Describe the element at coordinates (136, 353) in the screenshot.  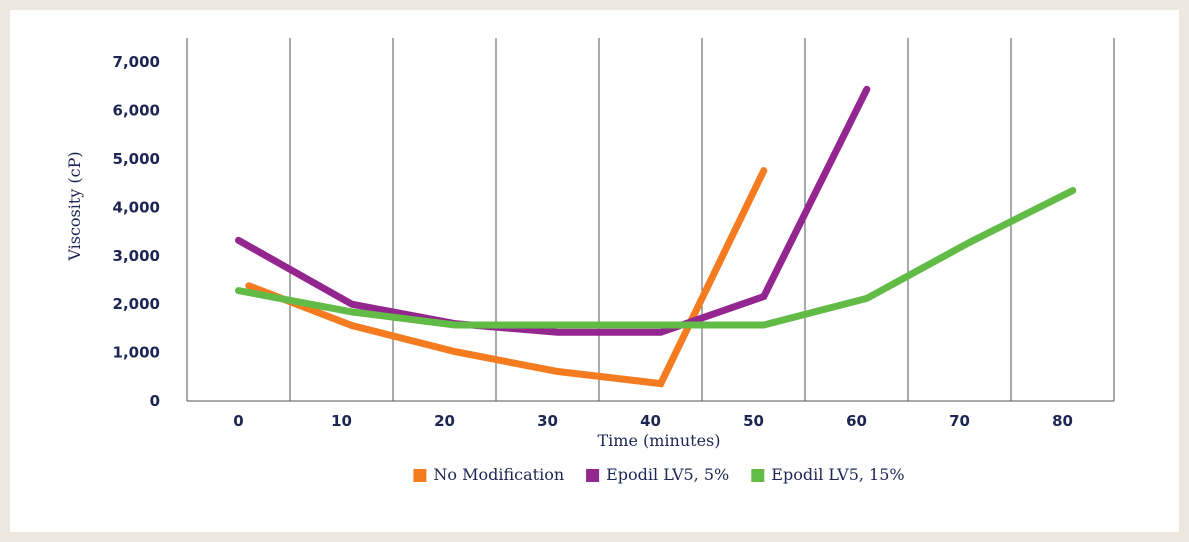
I see `y-tick-label: 1,000` at that location.